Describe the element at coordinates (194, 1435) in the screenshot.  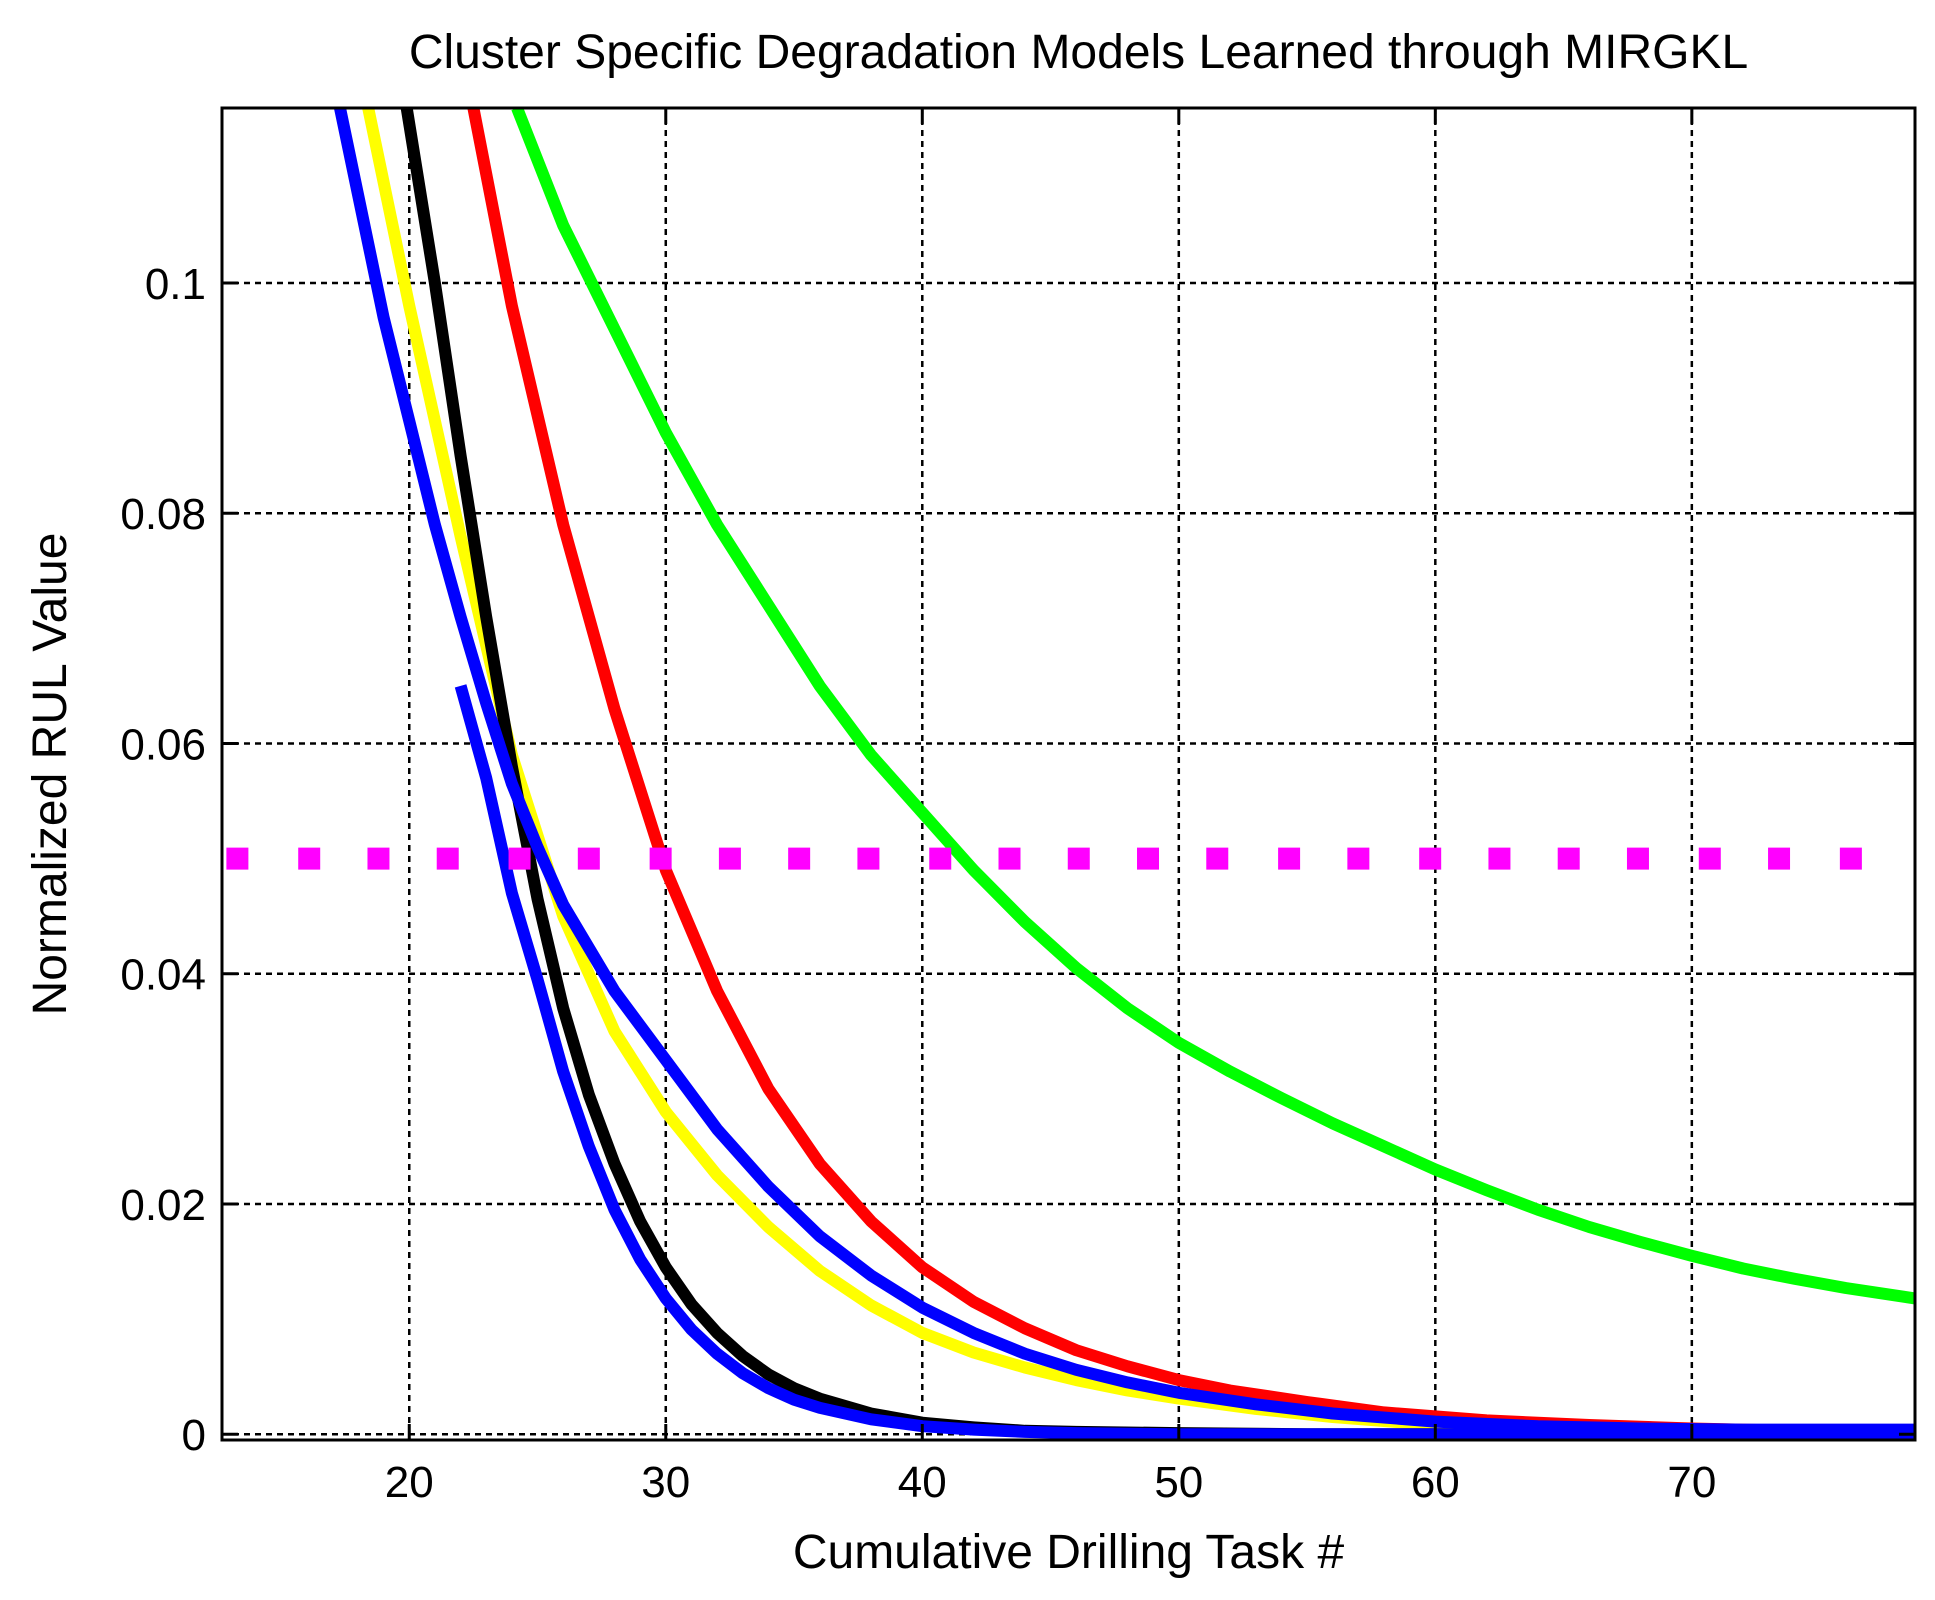
I see `y-tick-label: 0` at that location.